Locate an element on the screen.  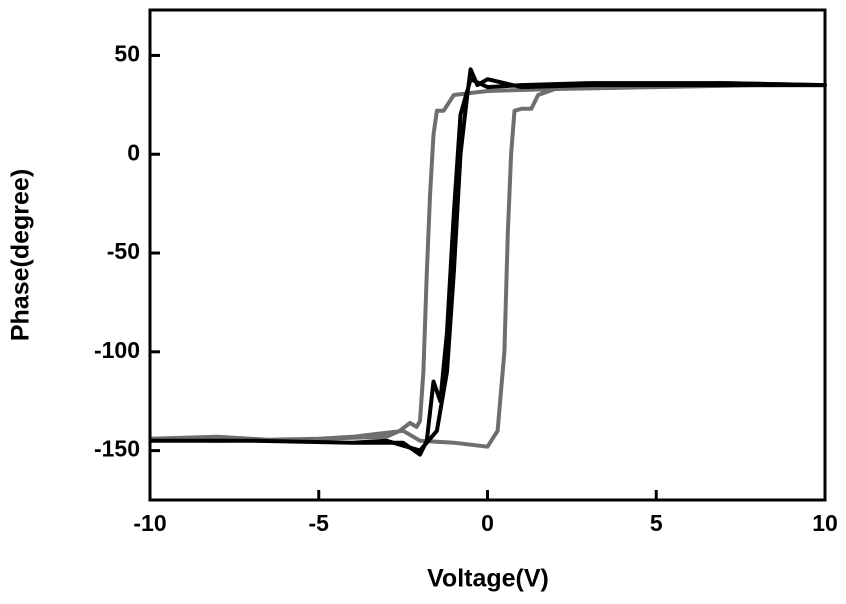
y-tick-label: 0 is located at coordinates (133, 152).